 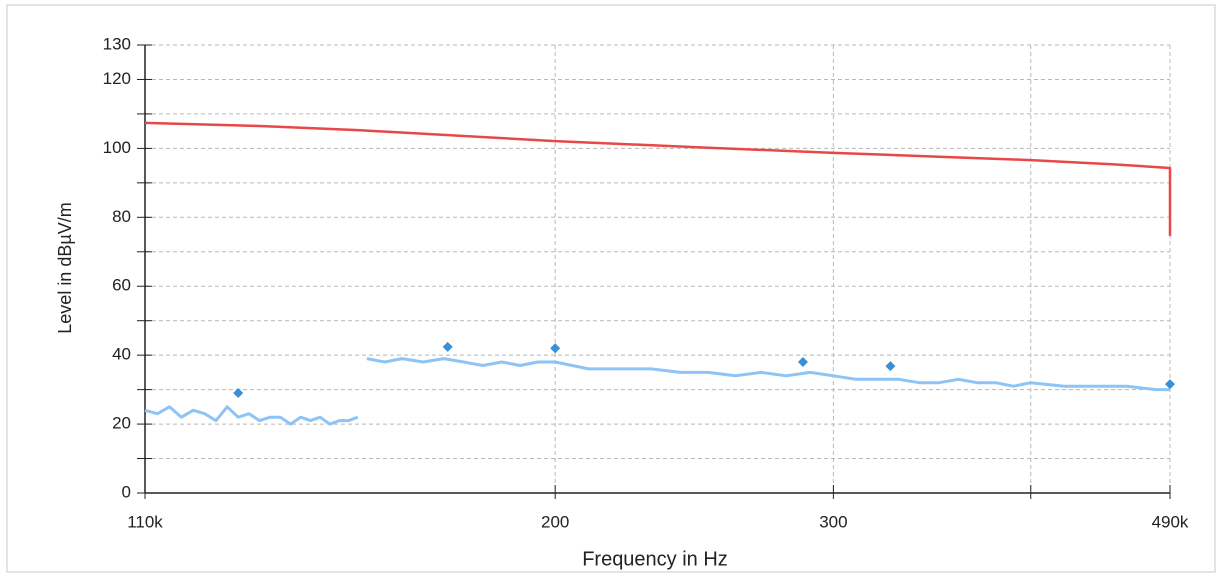 What do you see at coordinates (1170, 521) in the screenshot?
I see `x-tick-label: 490k` at bounding box center [1170, 521].